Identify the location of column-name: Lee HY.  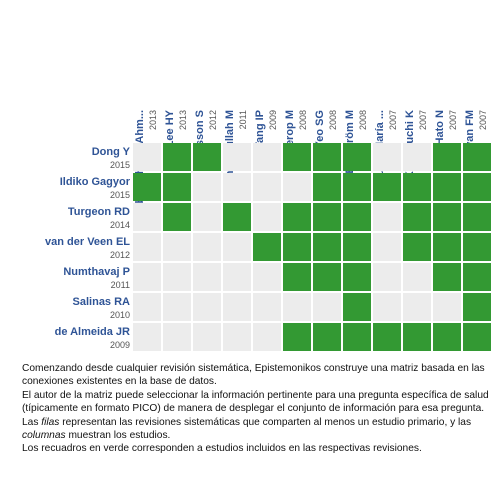
(170, 128).